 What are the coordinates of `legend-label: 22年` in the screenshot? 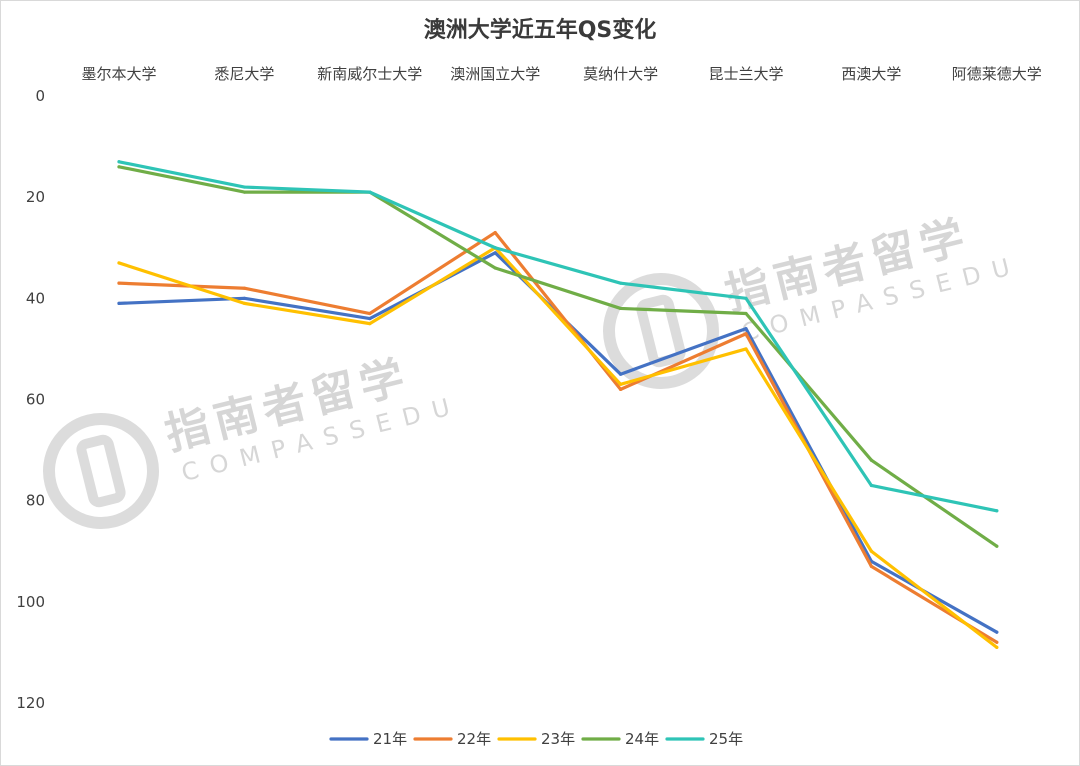 It's located at (474, 739).